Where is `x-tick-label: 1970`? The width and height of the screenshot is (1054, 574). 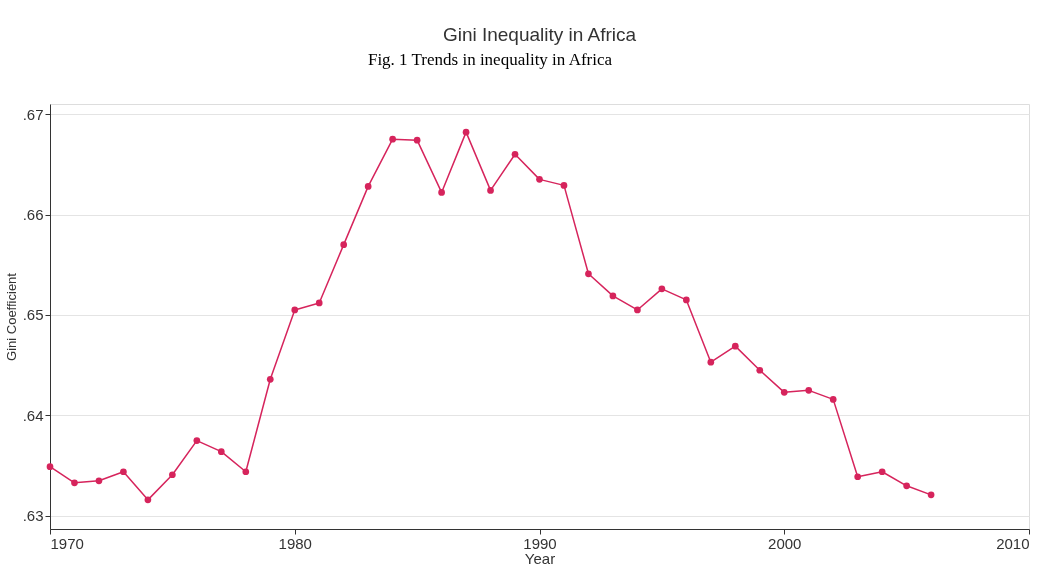
x-tick-label: 1970 is located at coordinates (67, 543).